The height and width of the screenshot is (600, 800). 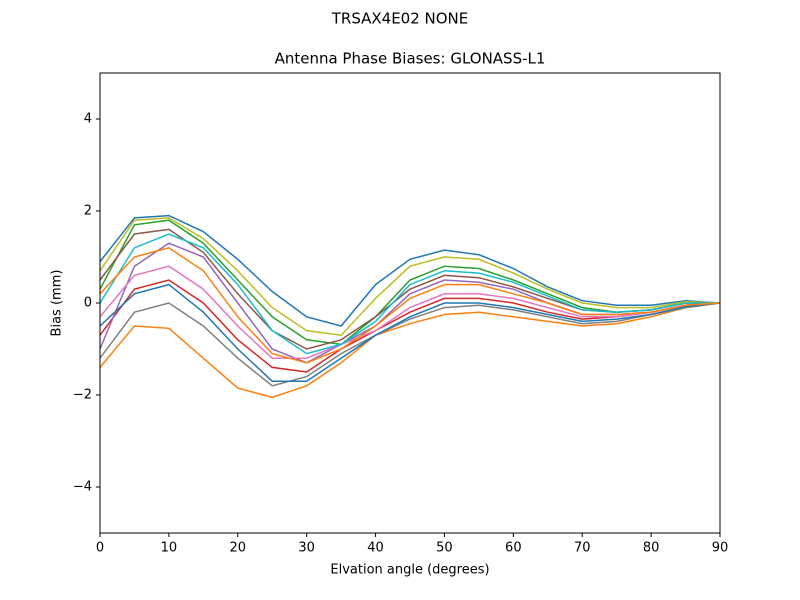 What do you see at coordinates (409, 570) in the screenshot?
I see `x-axis-label: Elvation angle (degrees)` at bounding box center [409, 570].